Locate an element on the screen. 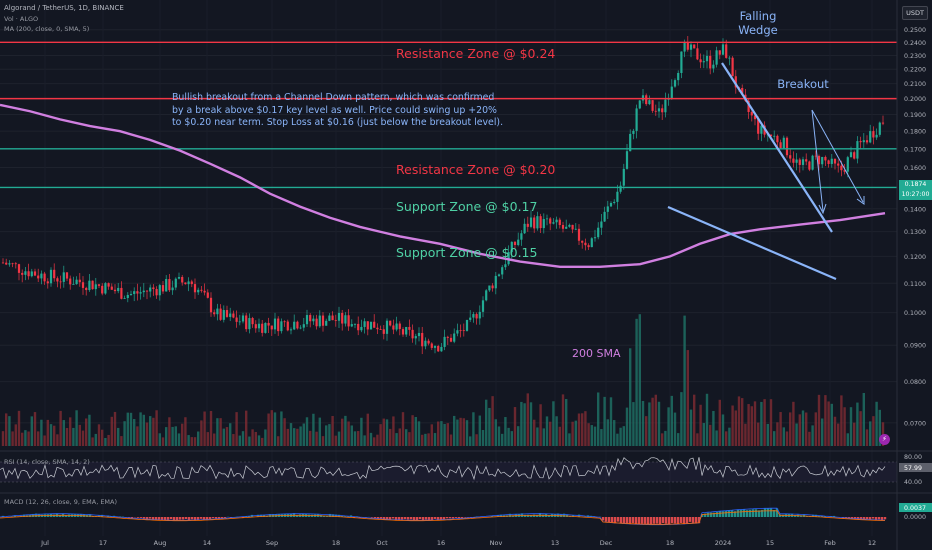 This screenshot has width=932, height=550. volume-indicator-label: Vol · ALGO is located at coordinates (21, 19).